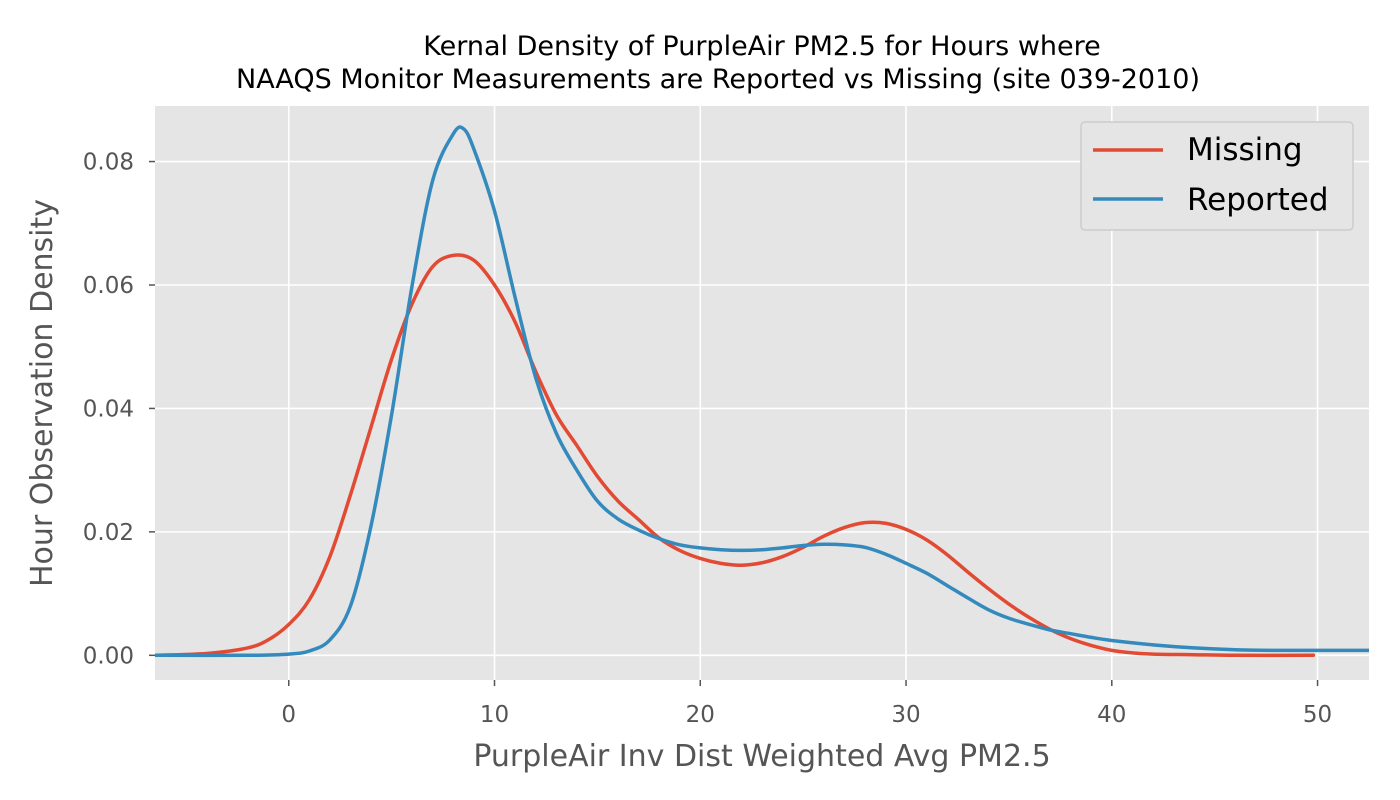  What do you see at coordinates (905, 715) in the screenshot?
I see `x-tick-label: 30` at bounding box center [905, 715].